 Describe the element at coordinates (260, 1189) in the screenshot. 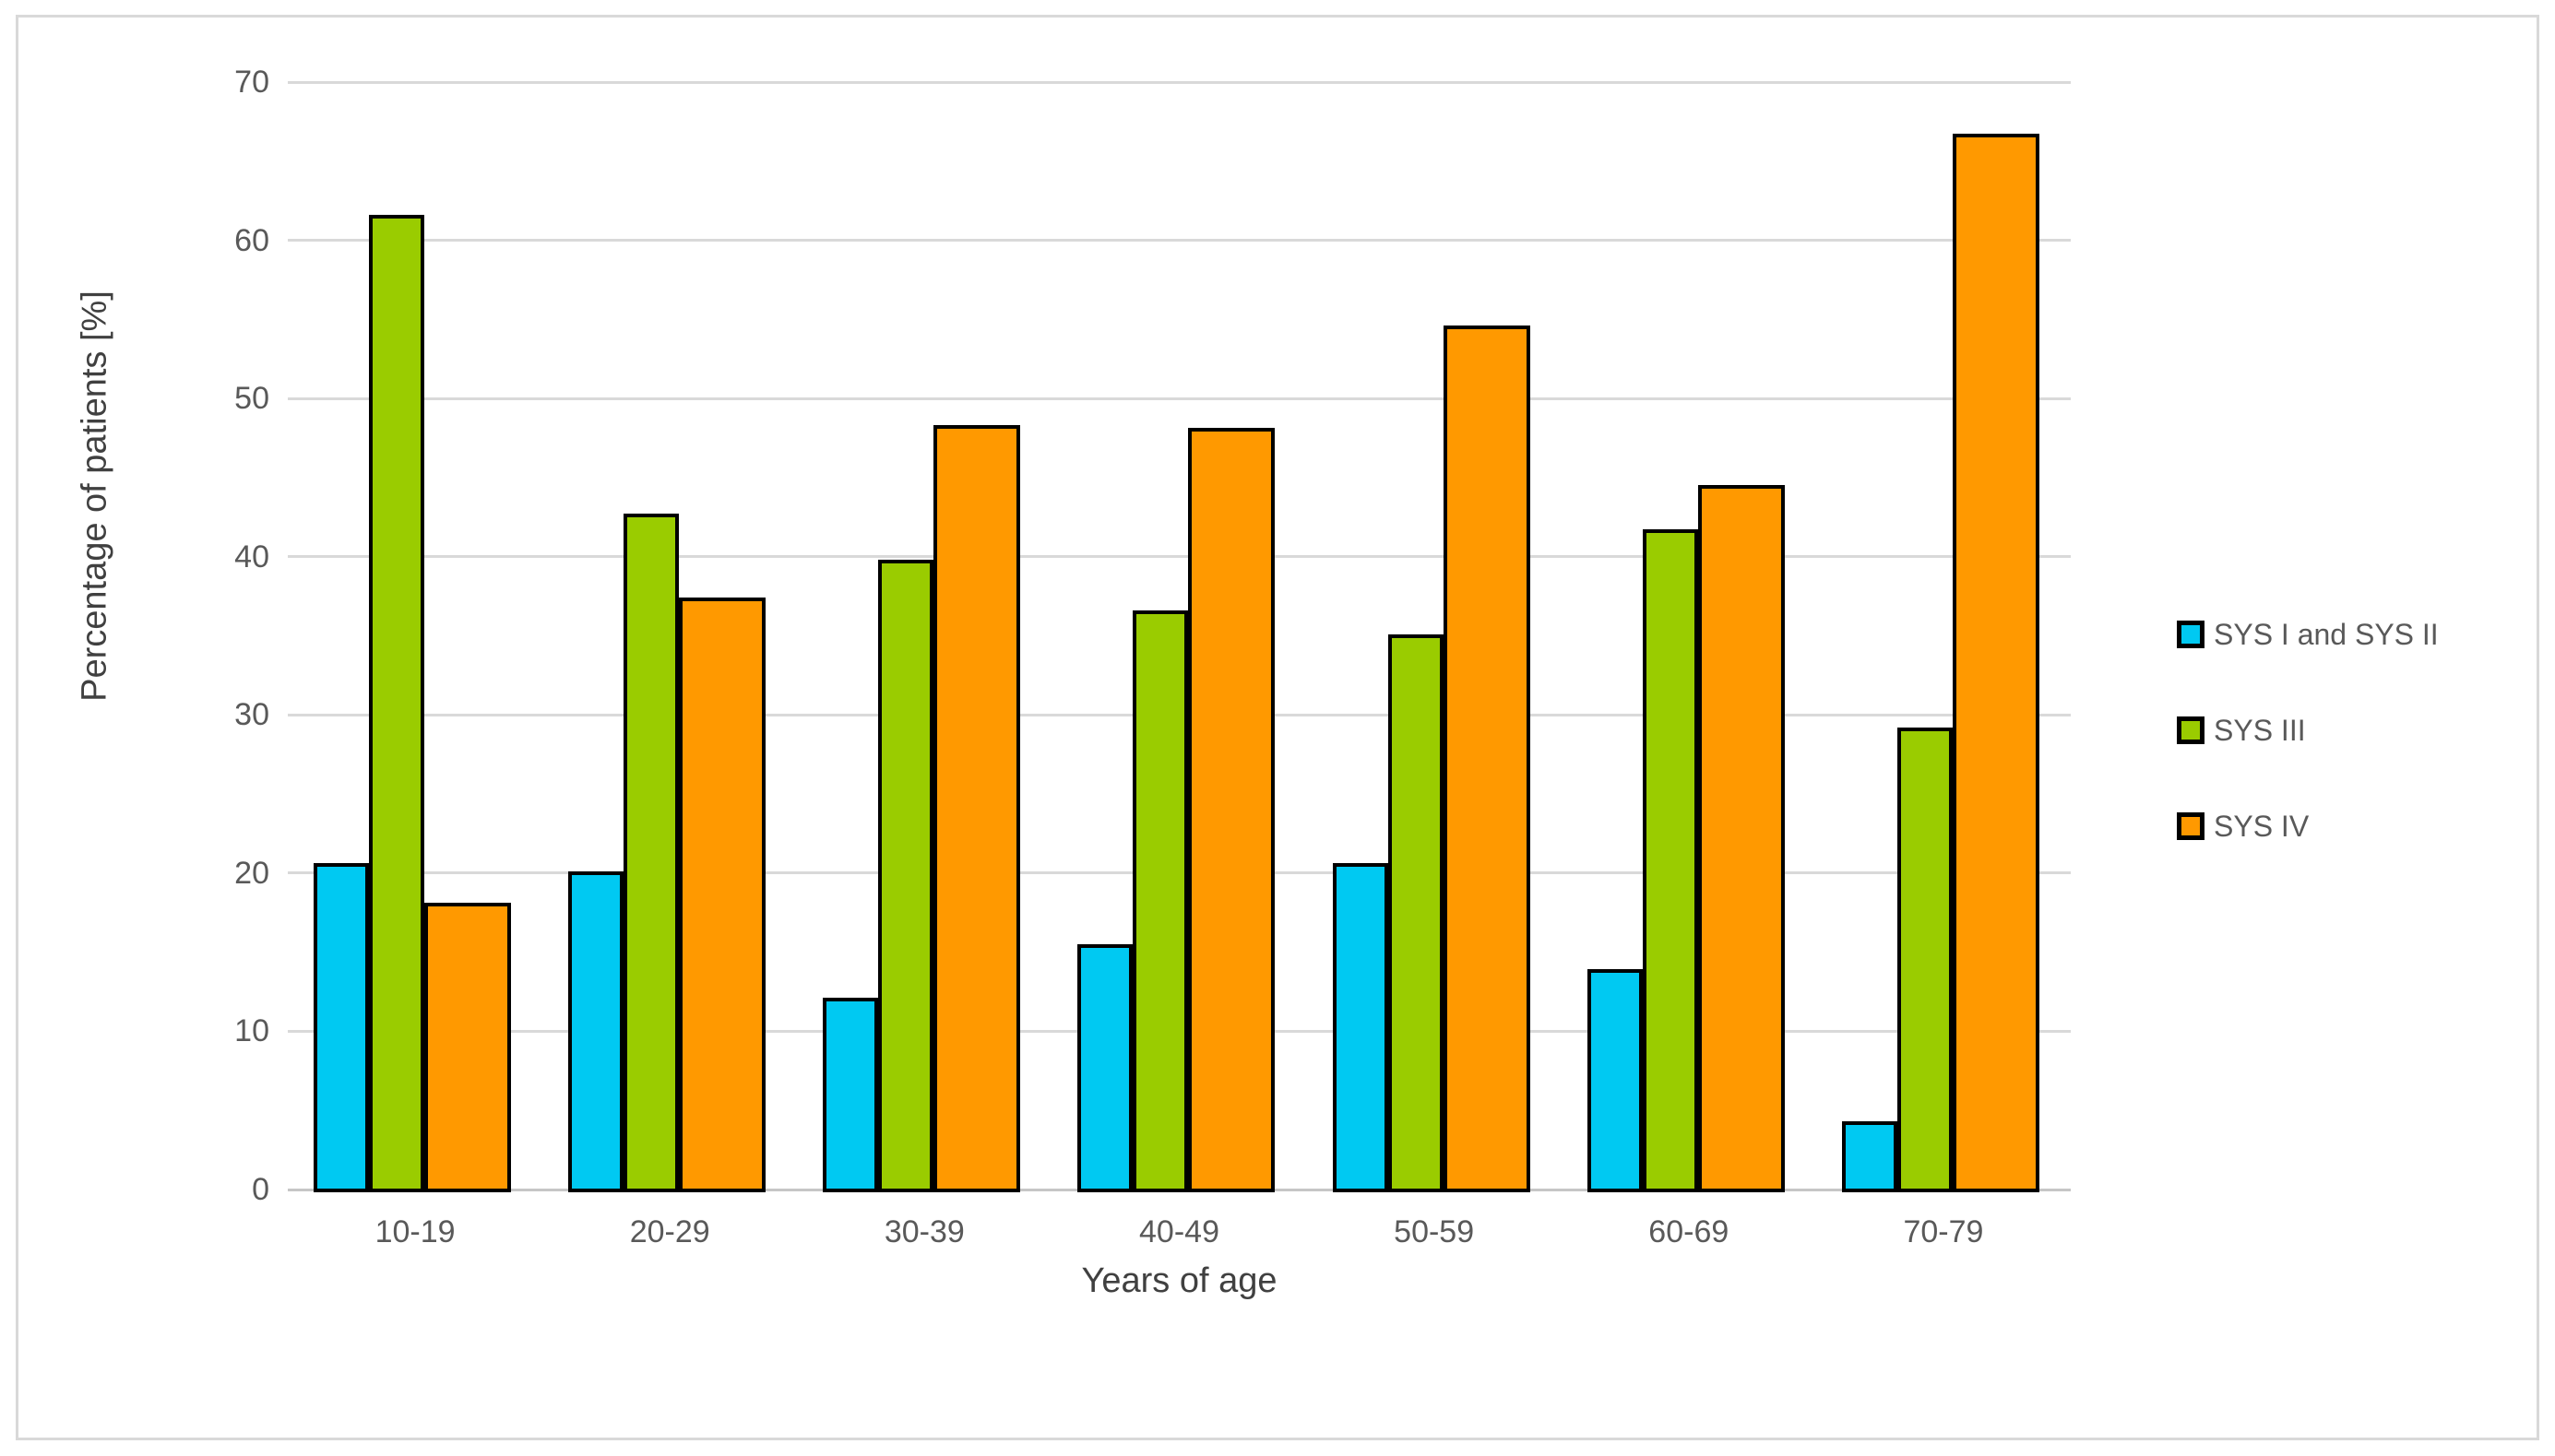

I see `y-tick-label-0: 0` at that location.